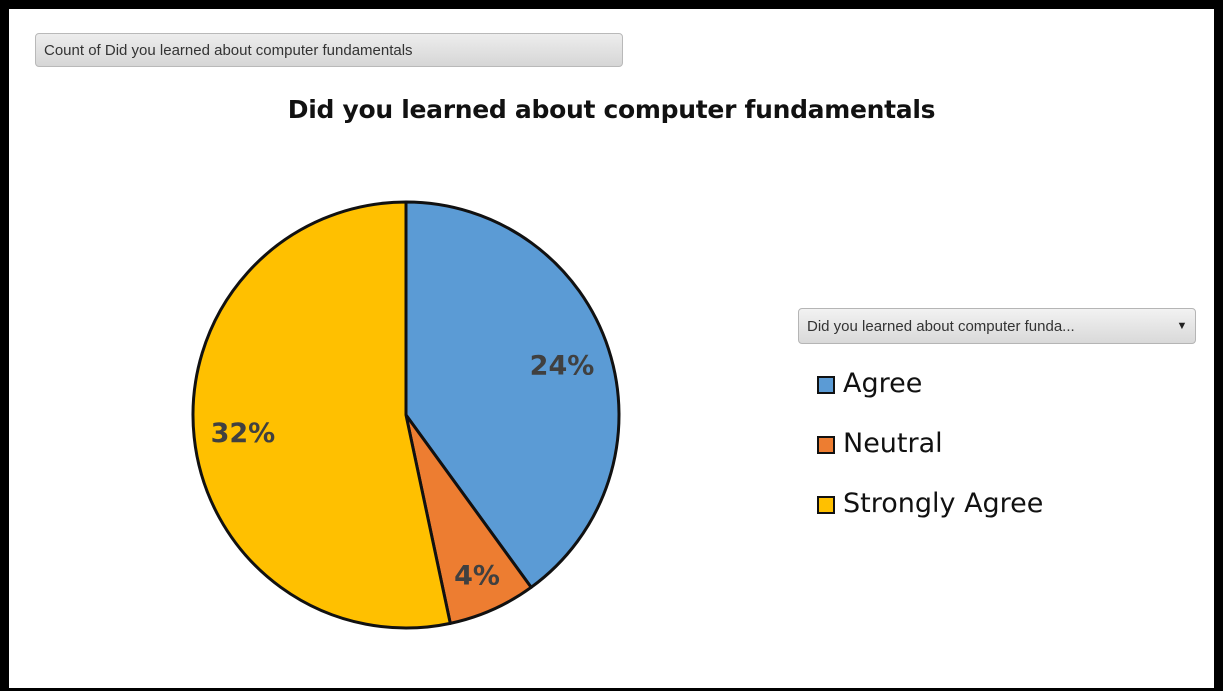 The width and height of the screenshot is (1223, 691). I want to click on data-label-agree: 24%, so click(562, 365).